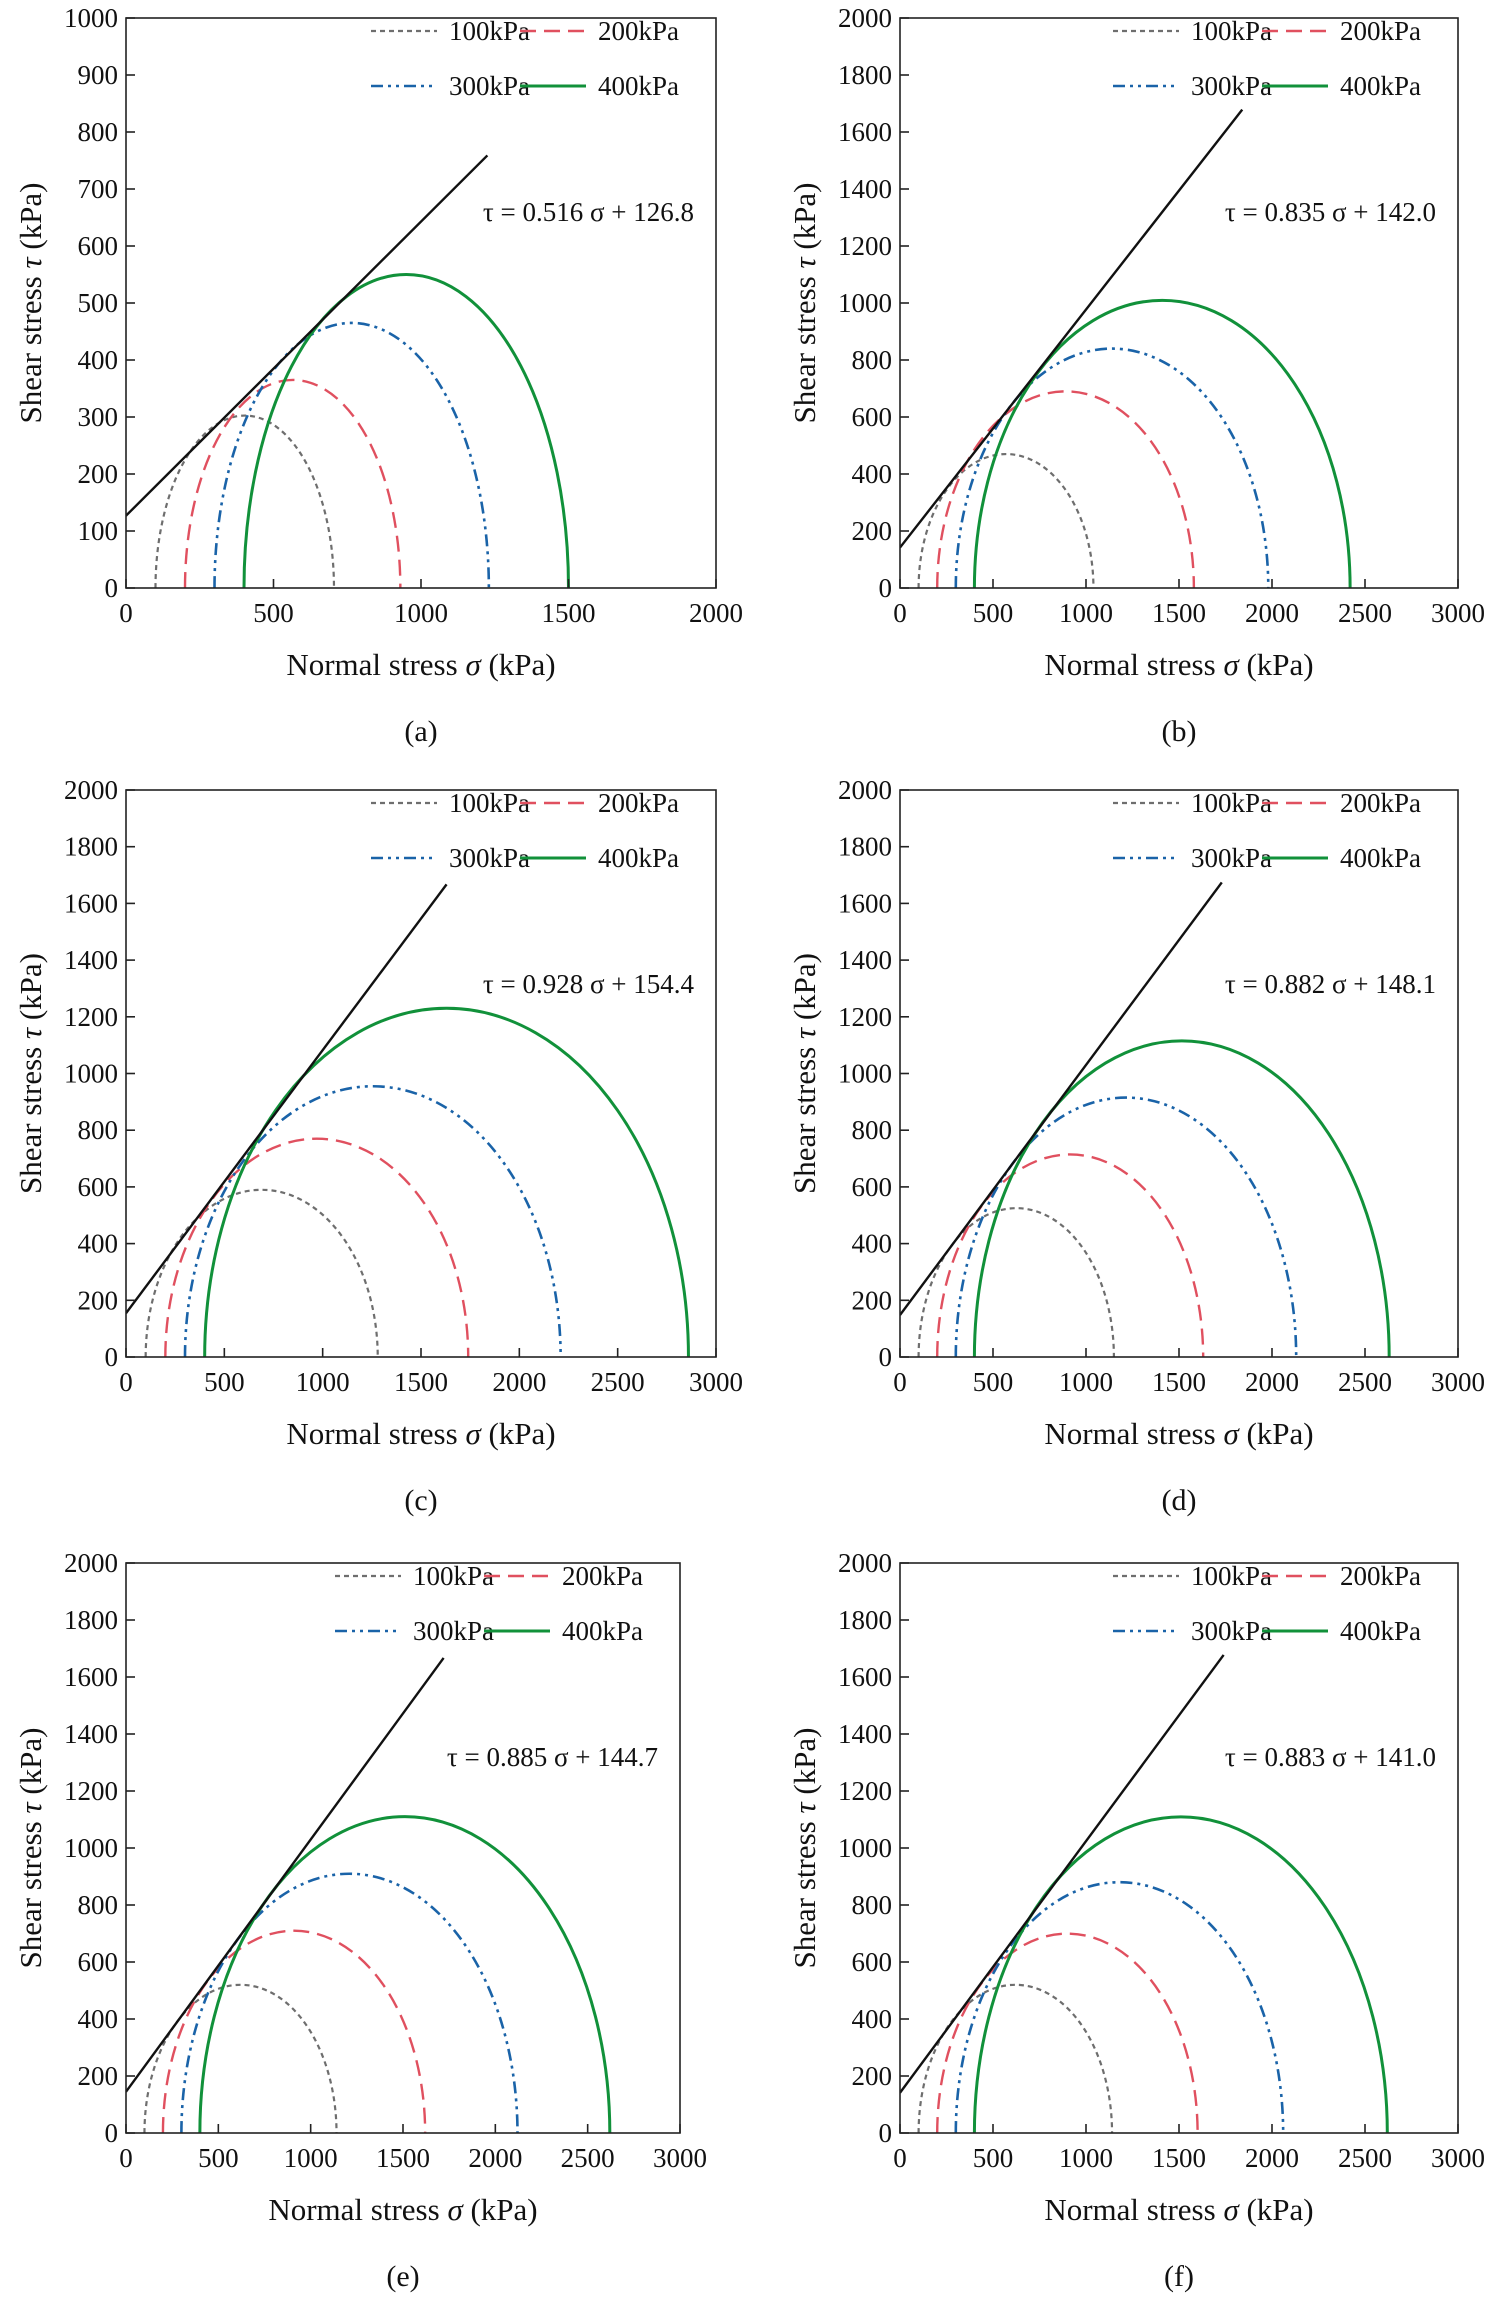  I want to click on envelope-equation: τ = 0.885 σ + 144.7, so click(552, 1757).